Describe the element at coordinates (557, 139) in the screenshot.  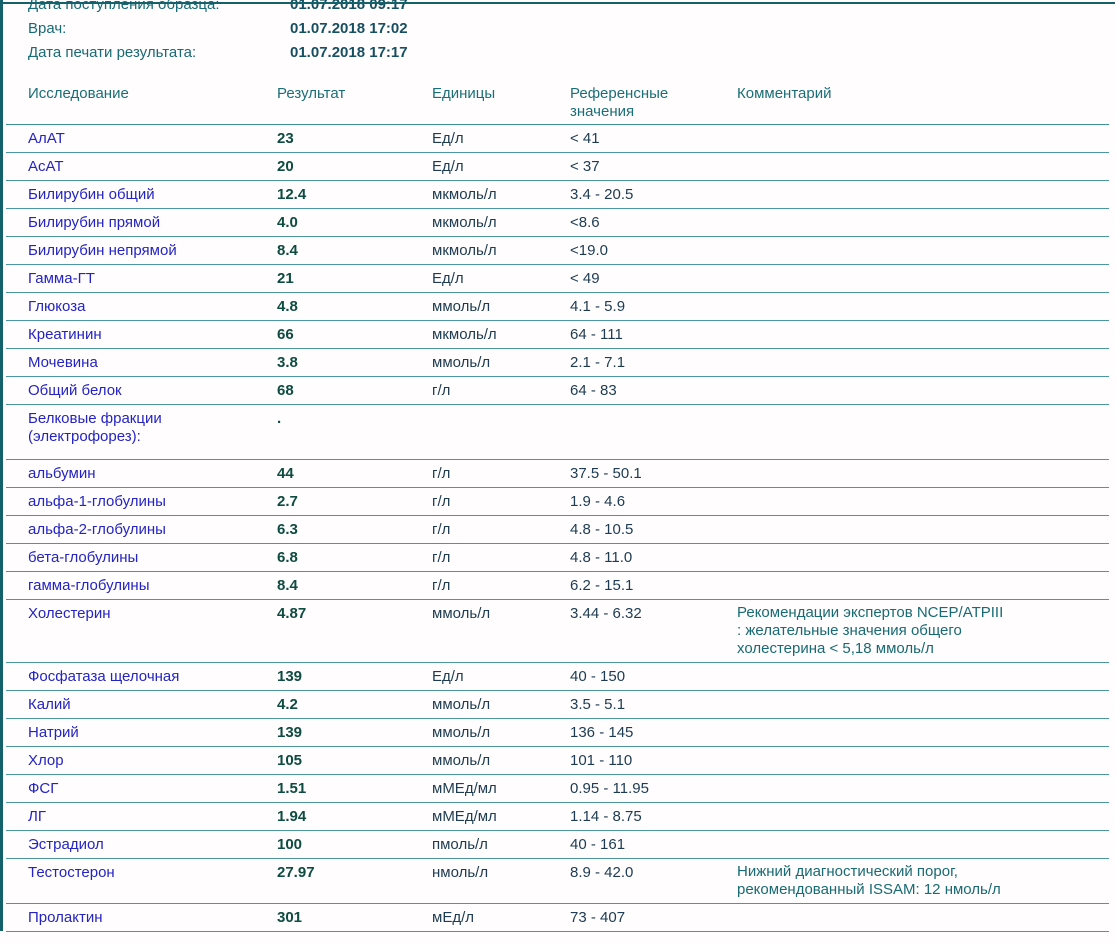
I see `table-row: АлАТ 23 Ед/л < 41` at that location.